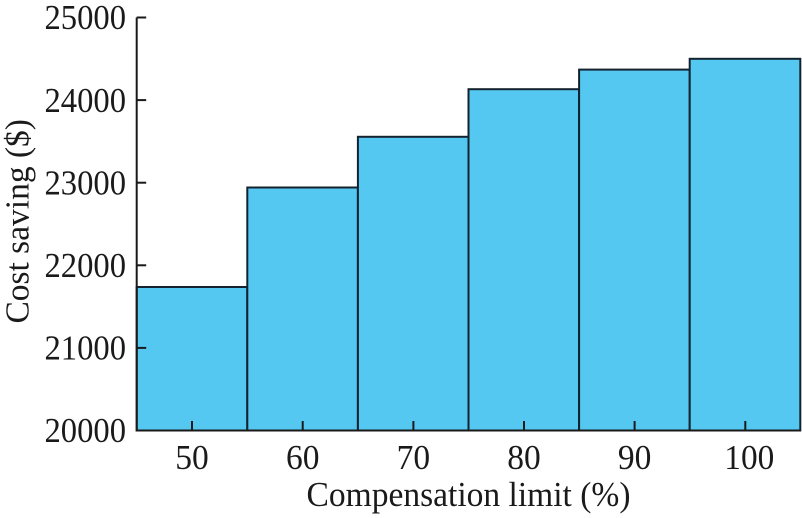 The width and height of the screenshot is (802, 518). I want to click on svg-text: 25000, so click(86, 18).